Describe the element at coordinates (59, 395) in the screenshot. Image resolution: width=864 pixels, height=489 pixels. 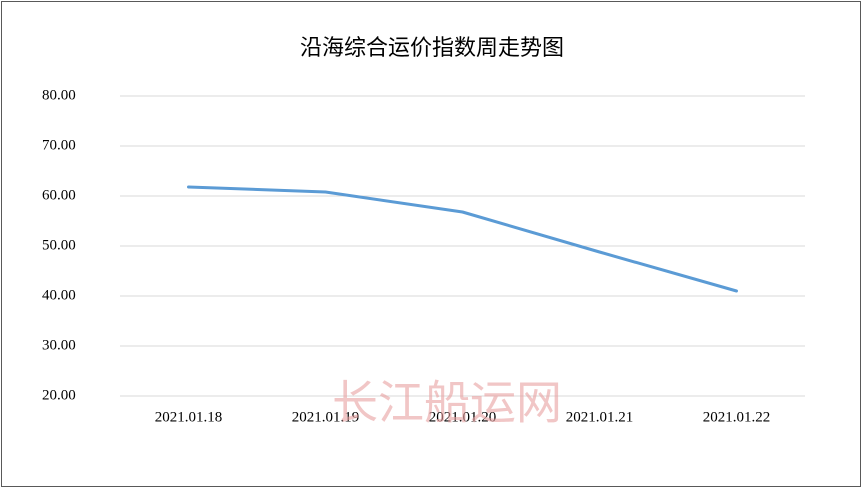
I see `y-tick-label: 20.00` at that location.